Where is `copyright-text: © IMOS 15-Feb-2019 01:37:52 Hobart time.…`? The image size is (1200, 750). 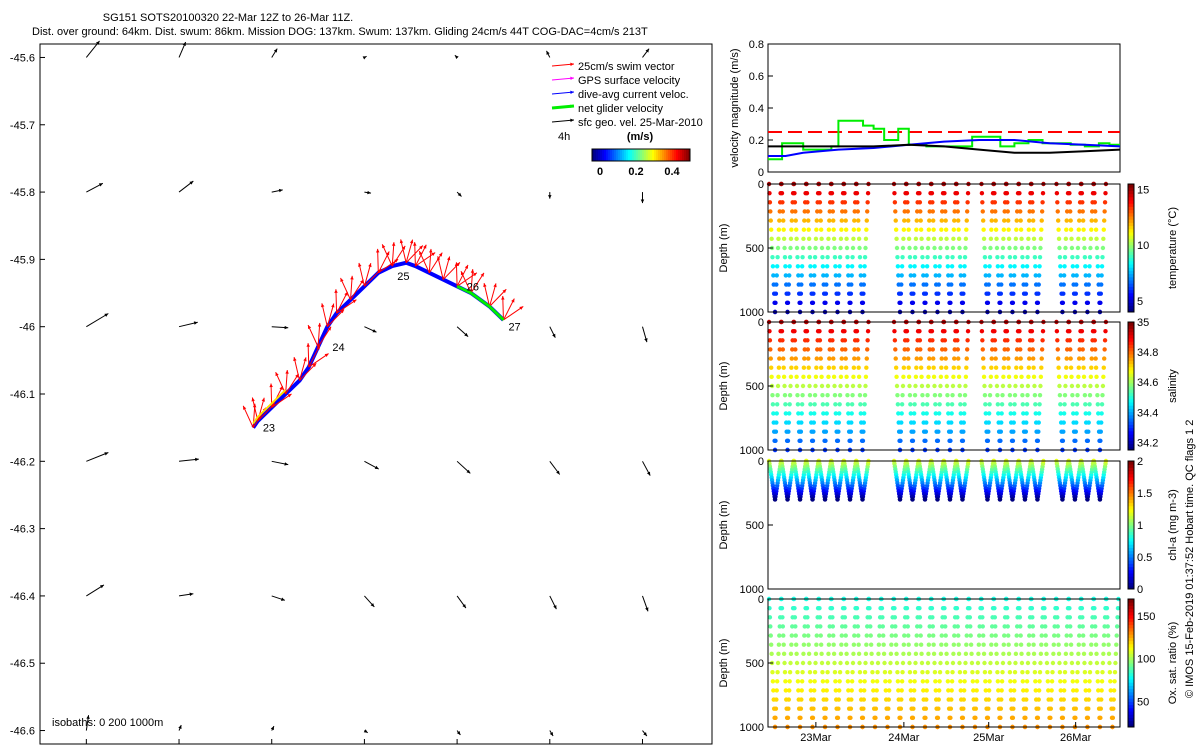 copyright-text: © IMOS 15-Feb-2019 01:37:52 Hobart time.… is located at coordinates (1190, 559).